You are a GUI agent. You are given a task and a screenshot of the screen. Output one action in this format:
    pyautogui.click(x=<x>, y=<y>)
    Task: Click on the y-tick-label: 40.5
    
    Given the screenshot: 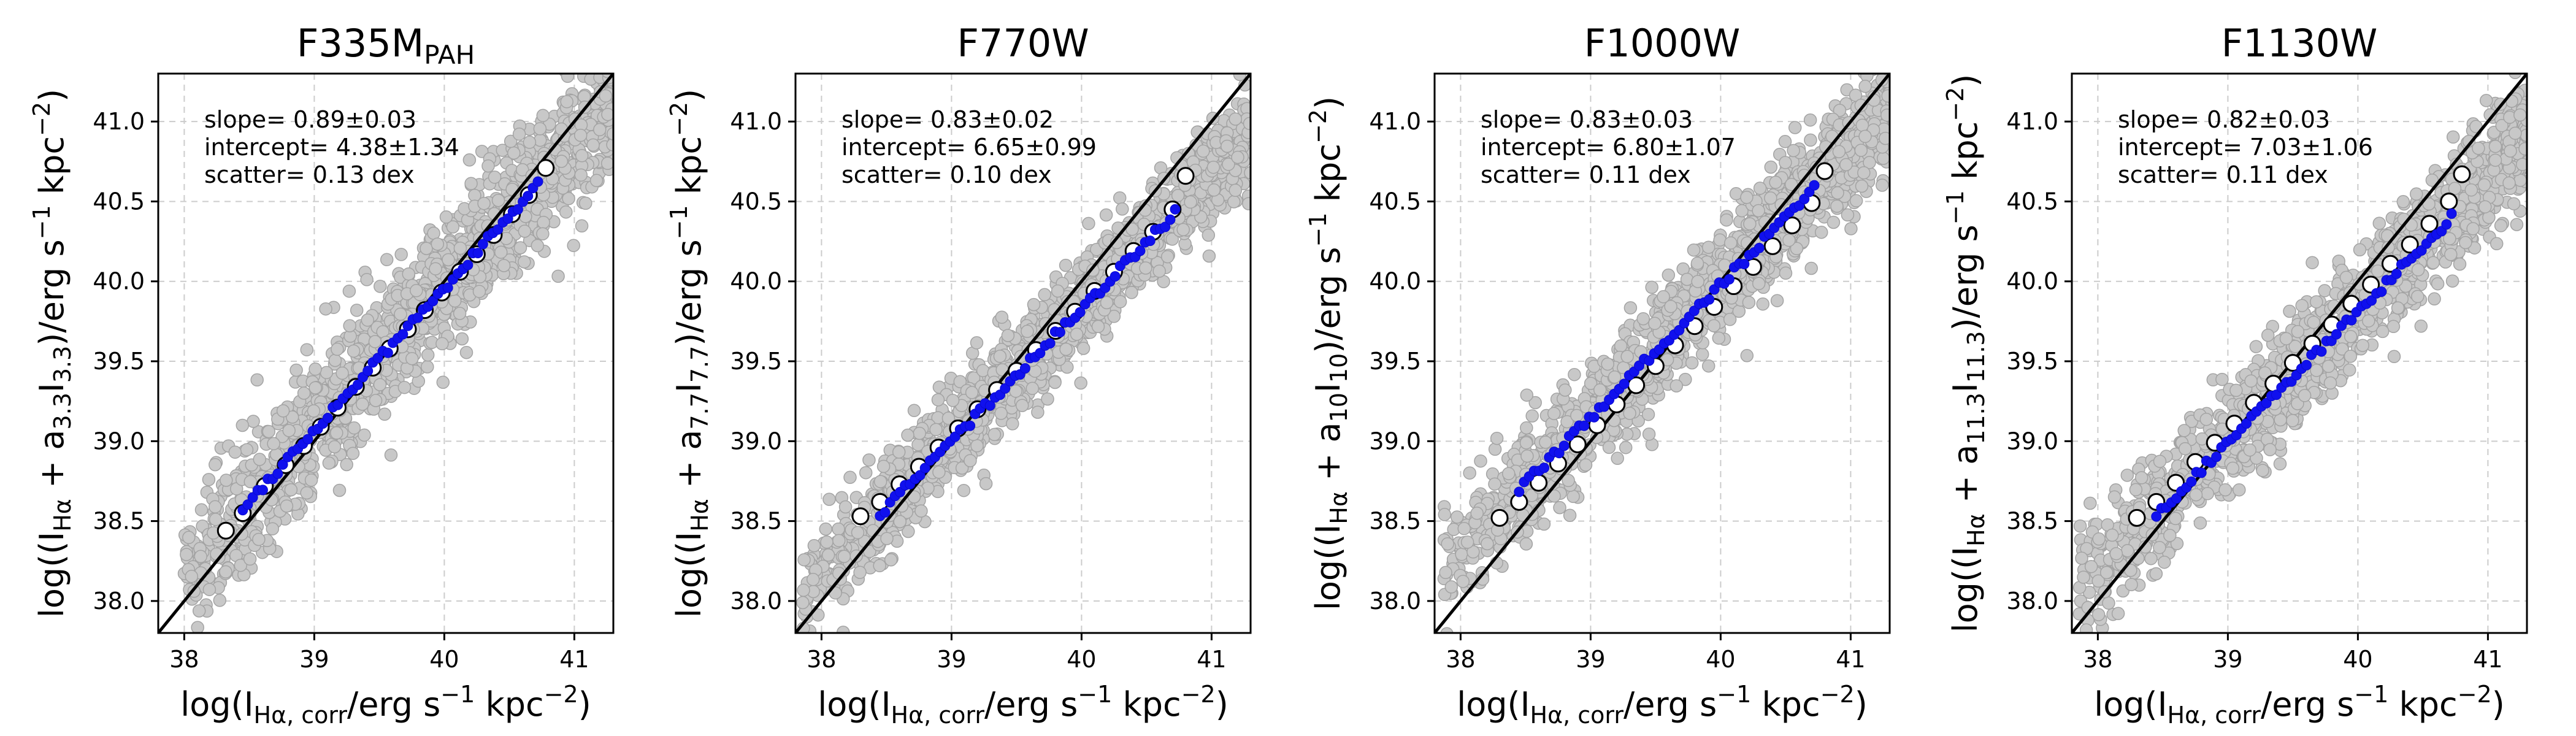 What is the action you would take?
    pyautogui.click(x=119, y=201)
    